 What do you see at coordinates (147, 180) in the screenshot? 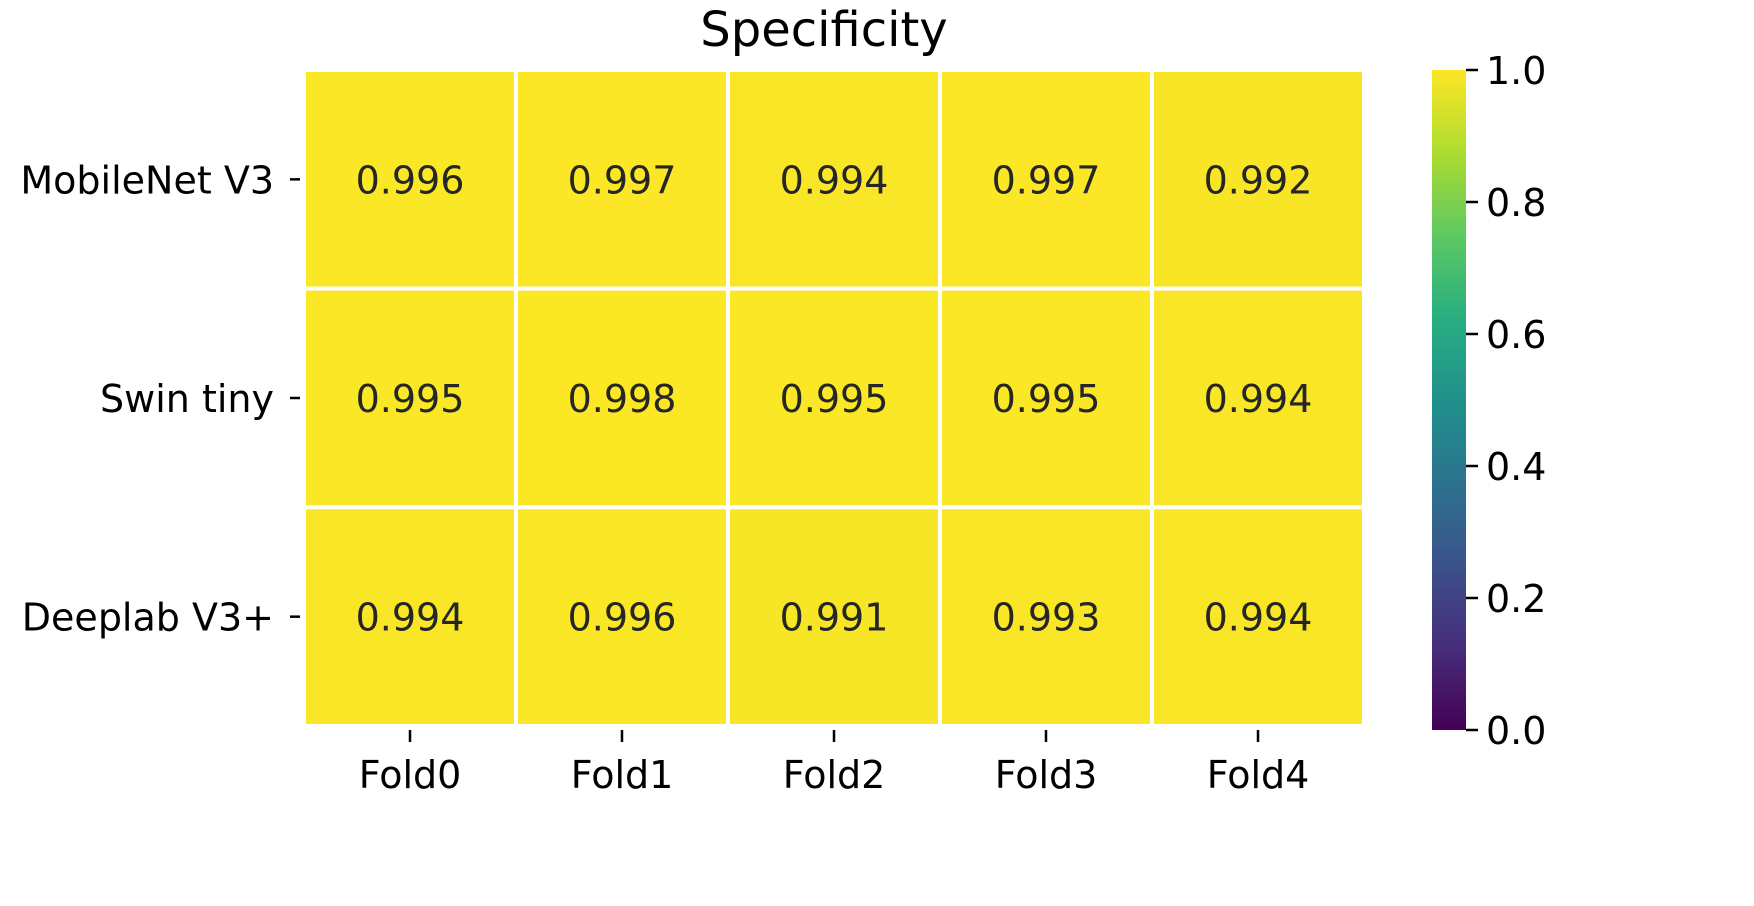
I see `row-label: MobileNet V3` at bounding box center [147, 180].